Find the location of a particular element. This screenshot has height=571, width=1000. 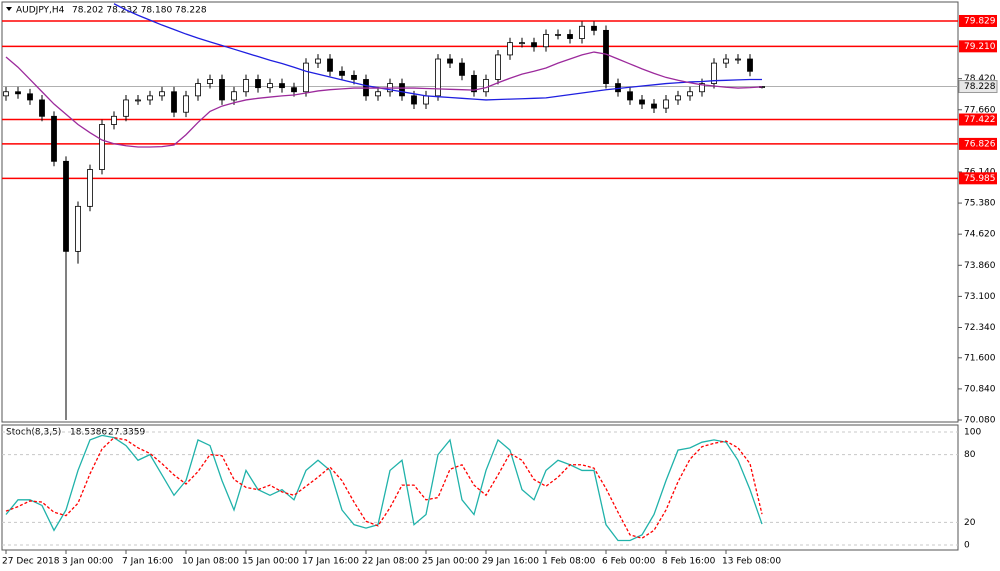

level-label: 76.826 is located at coordinates (980, 144).